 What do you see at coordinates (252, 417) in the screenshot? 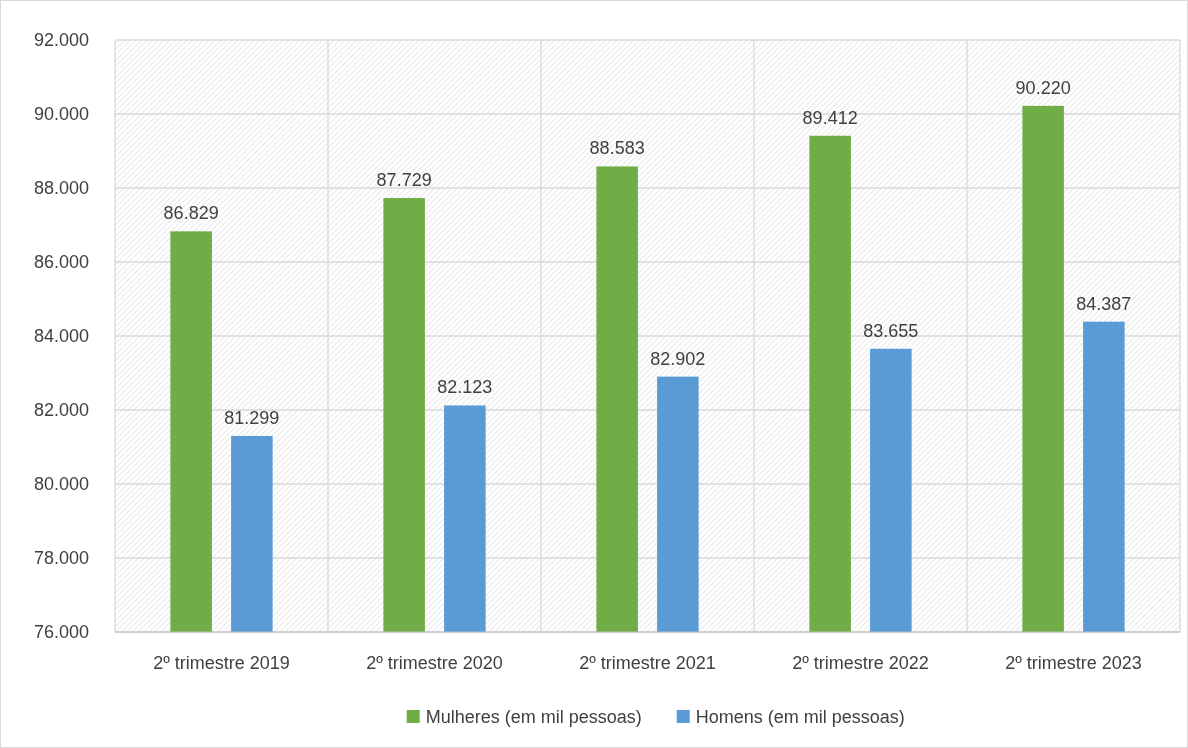
I see `data-label: 81.299` at bounding box center [252, 417].